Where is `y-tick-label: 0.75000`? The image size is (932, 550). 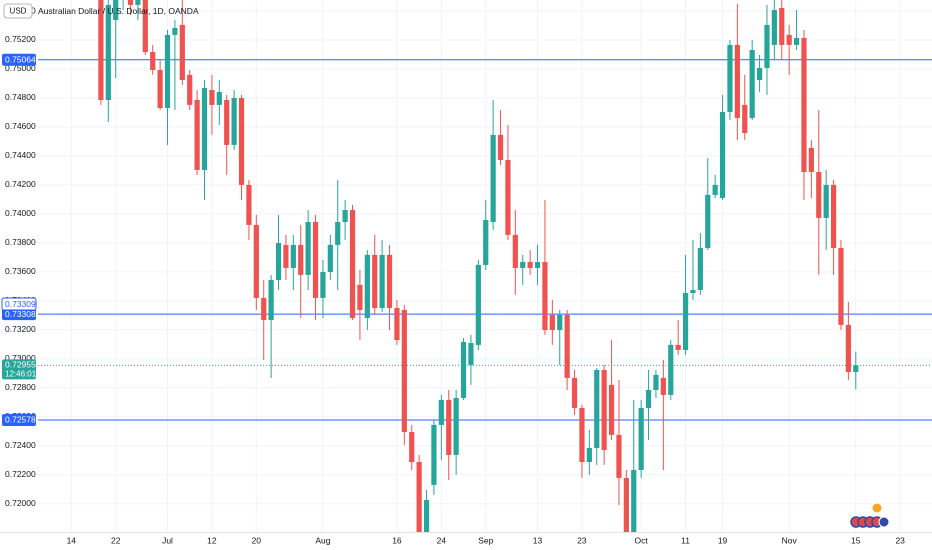 y-tick-label: 0.75000 is located at coordinates (20, 68).